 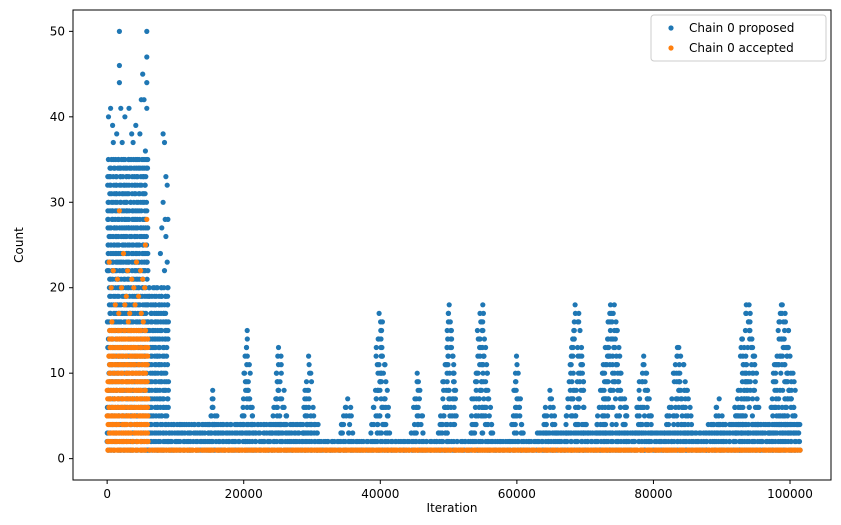 I want to click on legend-box, so click(x=738, y=38).